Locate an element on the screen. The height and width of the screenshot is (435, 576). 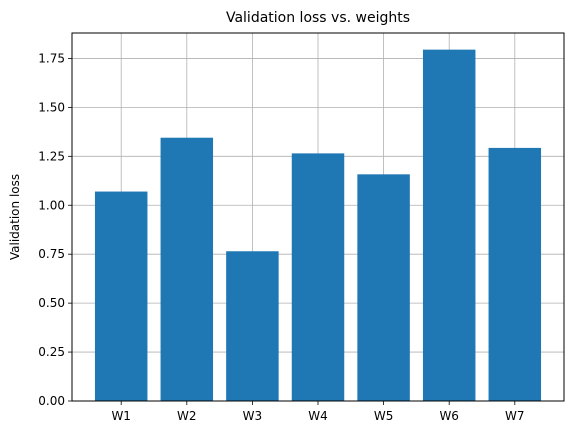
bar-w6 is located at coordinates (449, 225).